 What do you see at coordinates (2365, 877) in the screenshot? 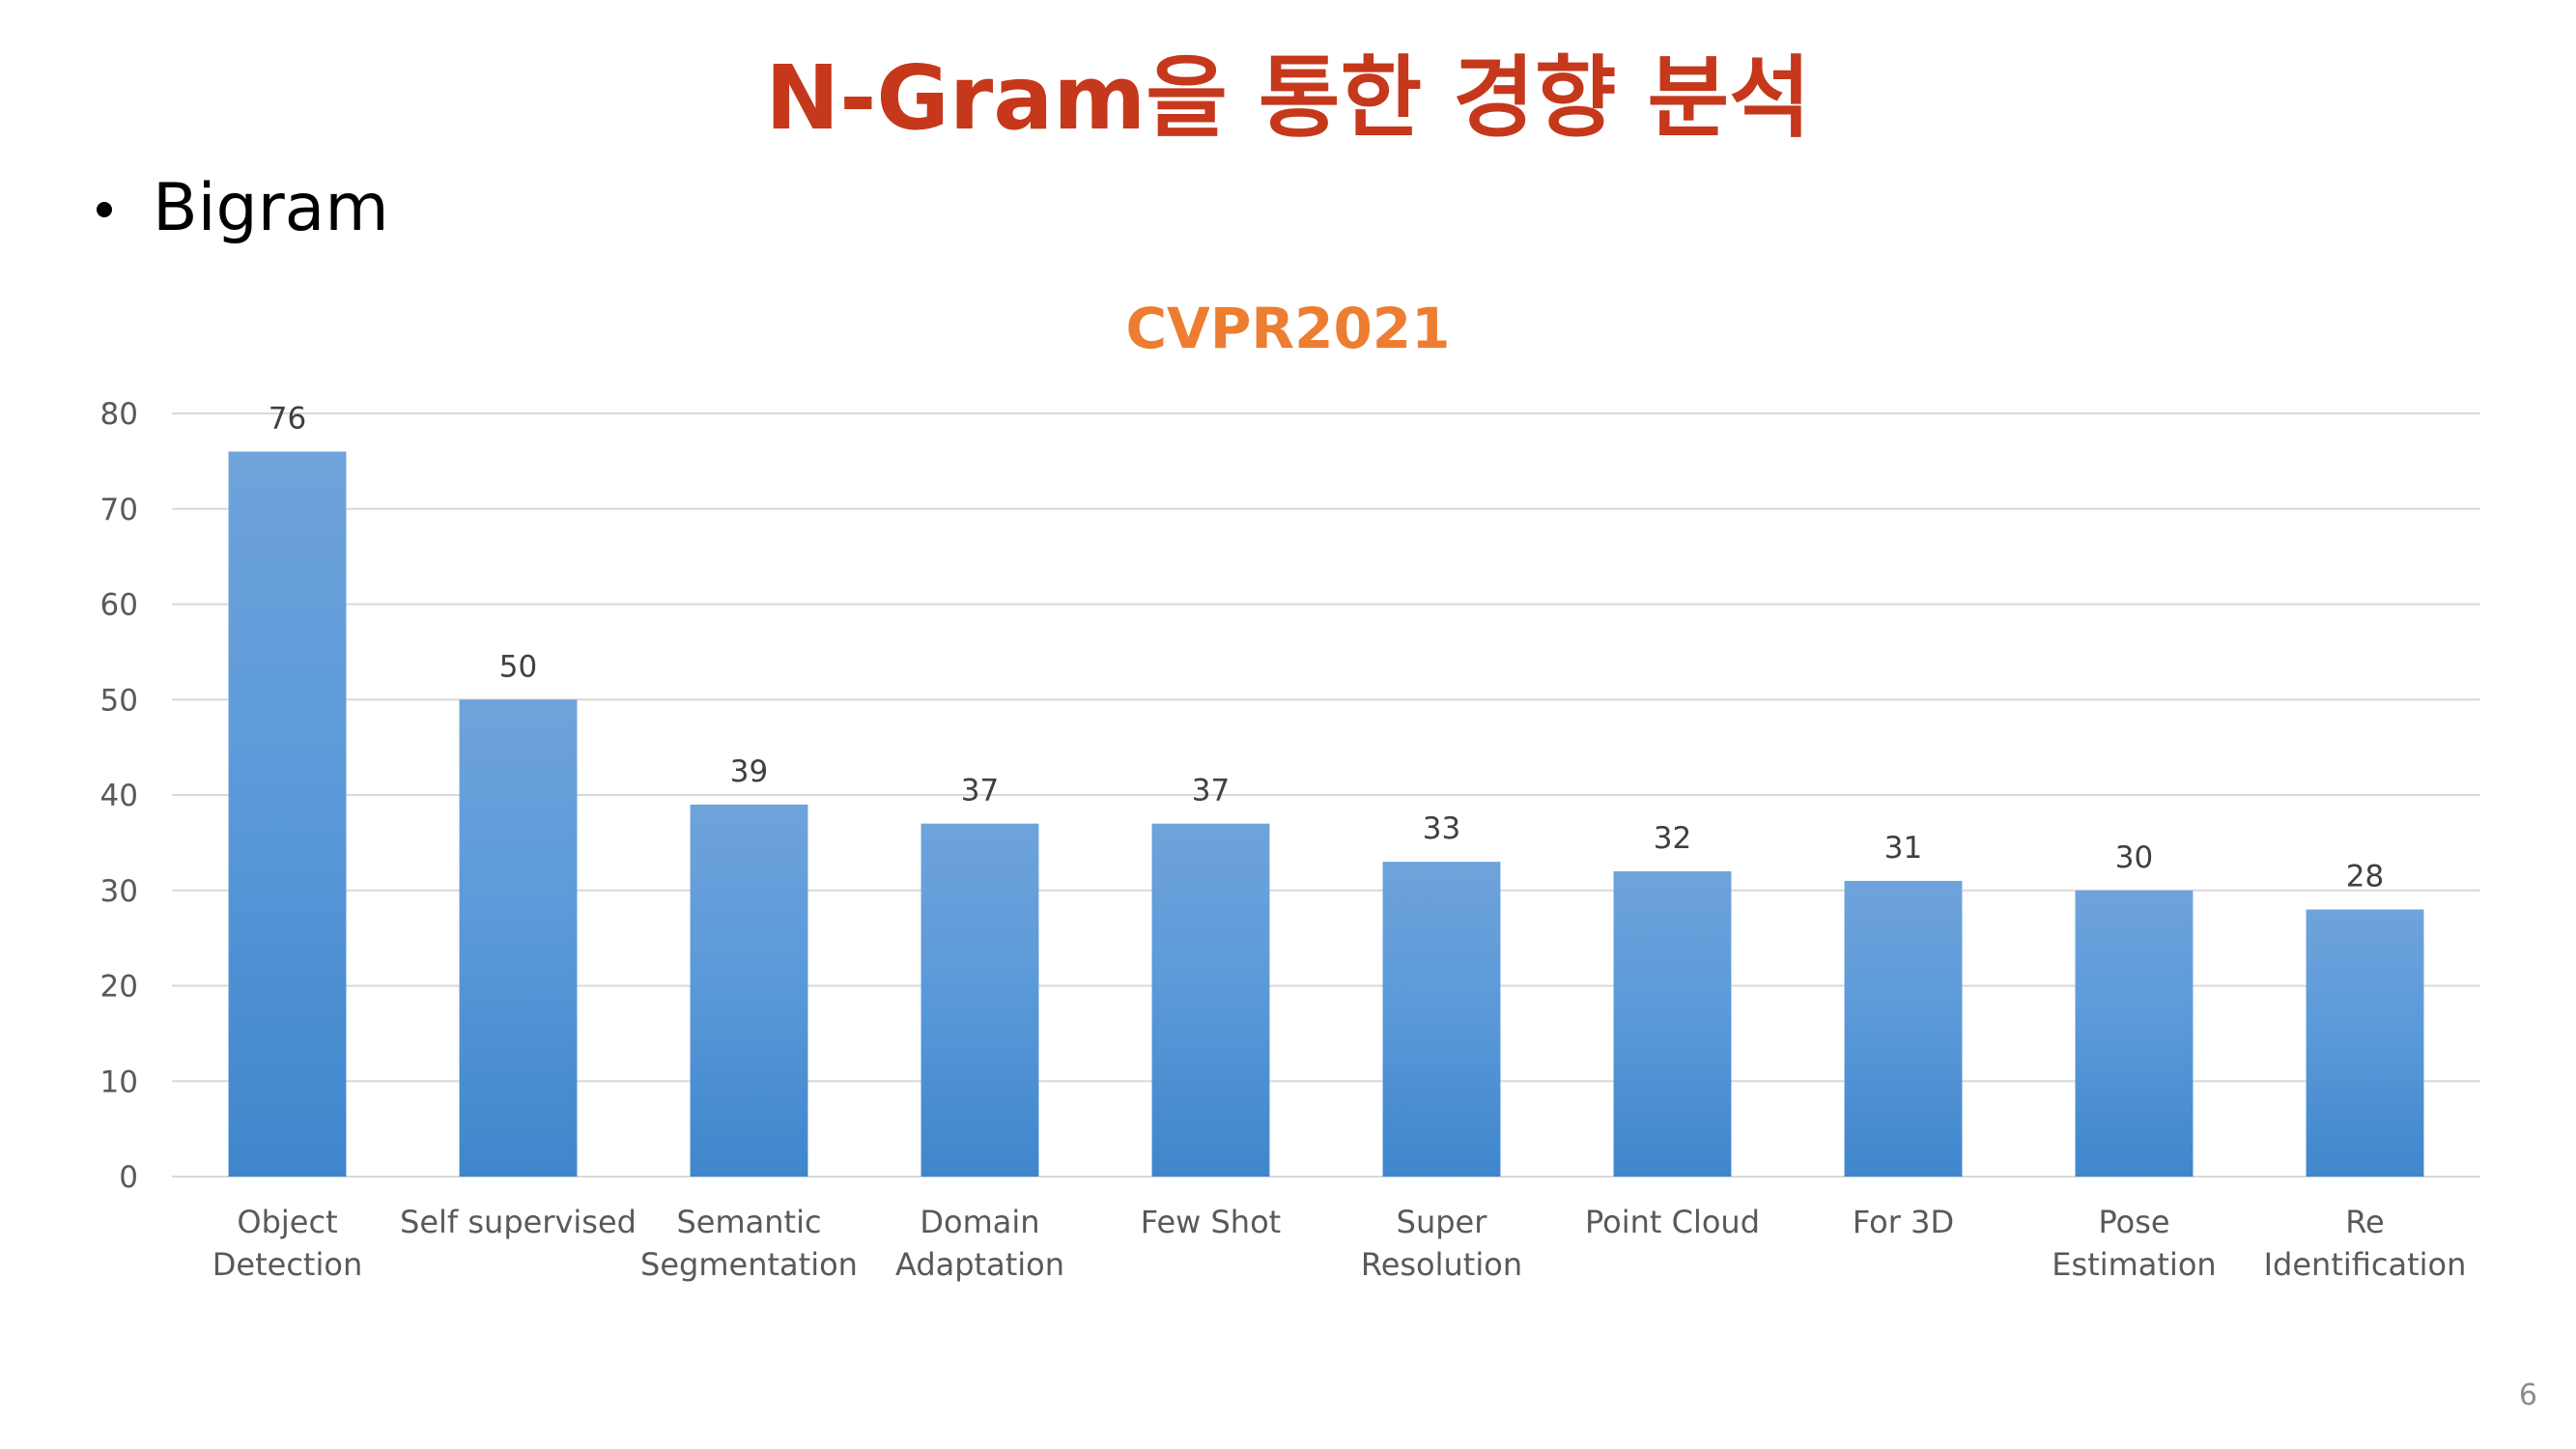
I see `data-label: 28` at bounding box center [2365, 877].